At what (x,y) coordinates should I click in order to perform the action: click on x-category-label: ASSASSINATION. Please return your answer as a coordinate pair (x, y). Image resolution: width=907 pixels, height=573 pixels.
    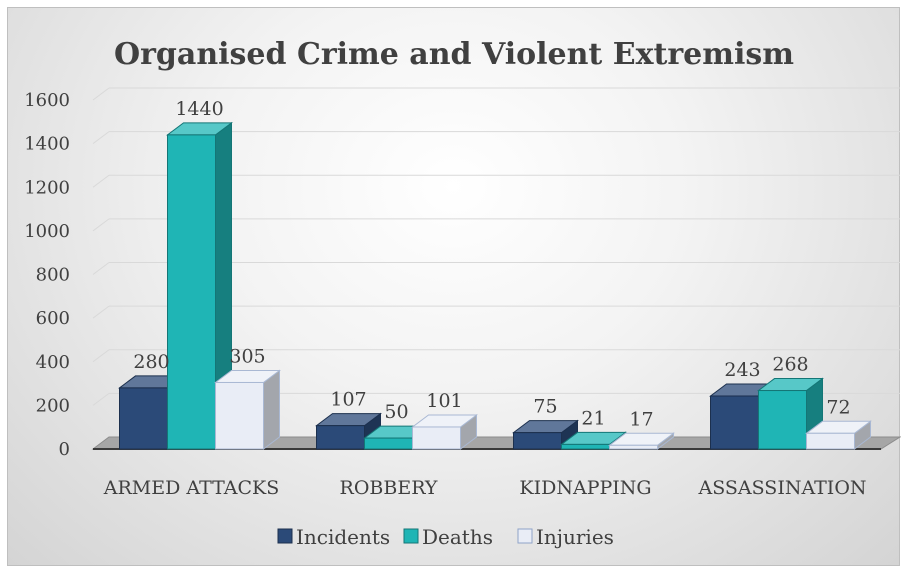
    Looking at the image, I should click on (781, 488).